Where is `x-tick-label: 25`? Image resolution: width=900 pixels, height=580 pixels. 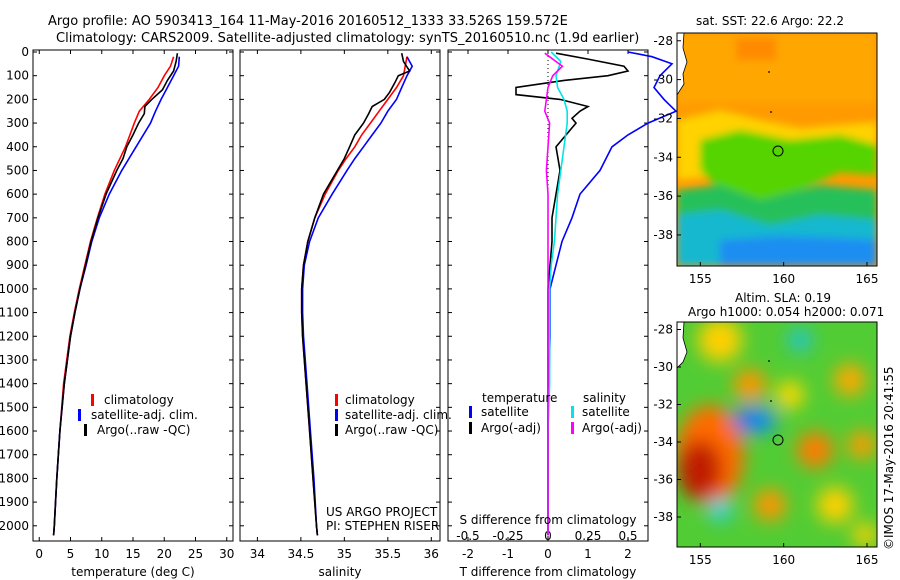 x-tick-label: 25 is located at coordinates (195, 554).